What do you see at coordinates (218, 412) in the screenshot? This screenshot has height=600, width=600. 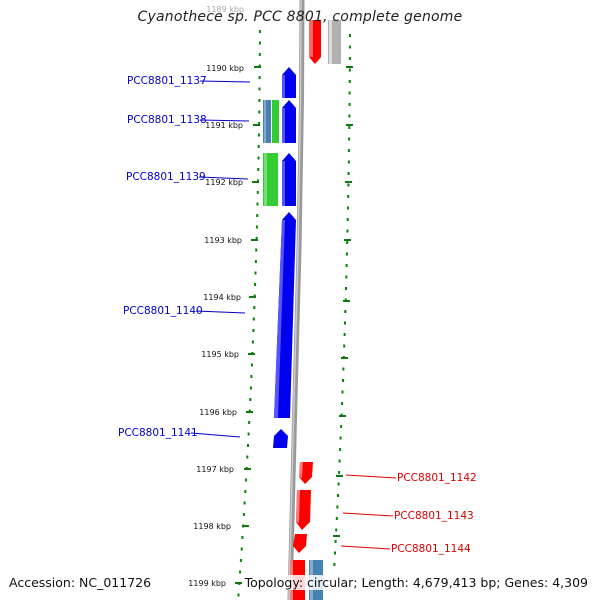 I see `ruler-label-1196: 1196 kbp` at bounding box center [218, 412].